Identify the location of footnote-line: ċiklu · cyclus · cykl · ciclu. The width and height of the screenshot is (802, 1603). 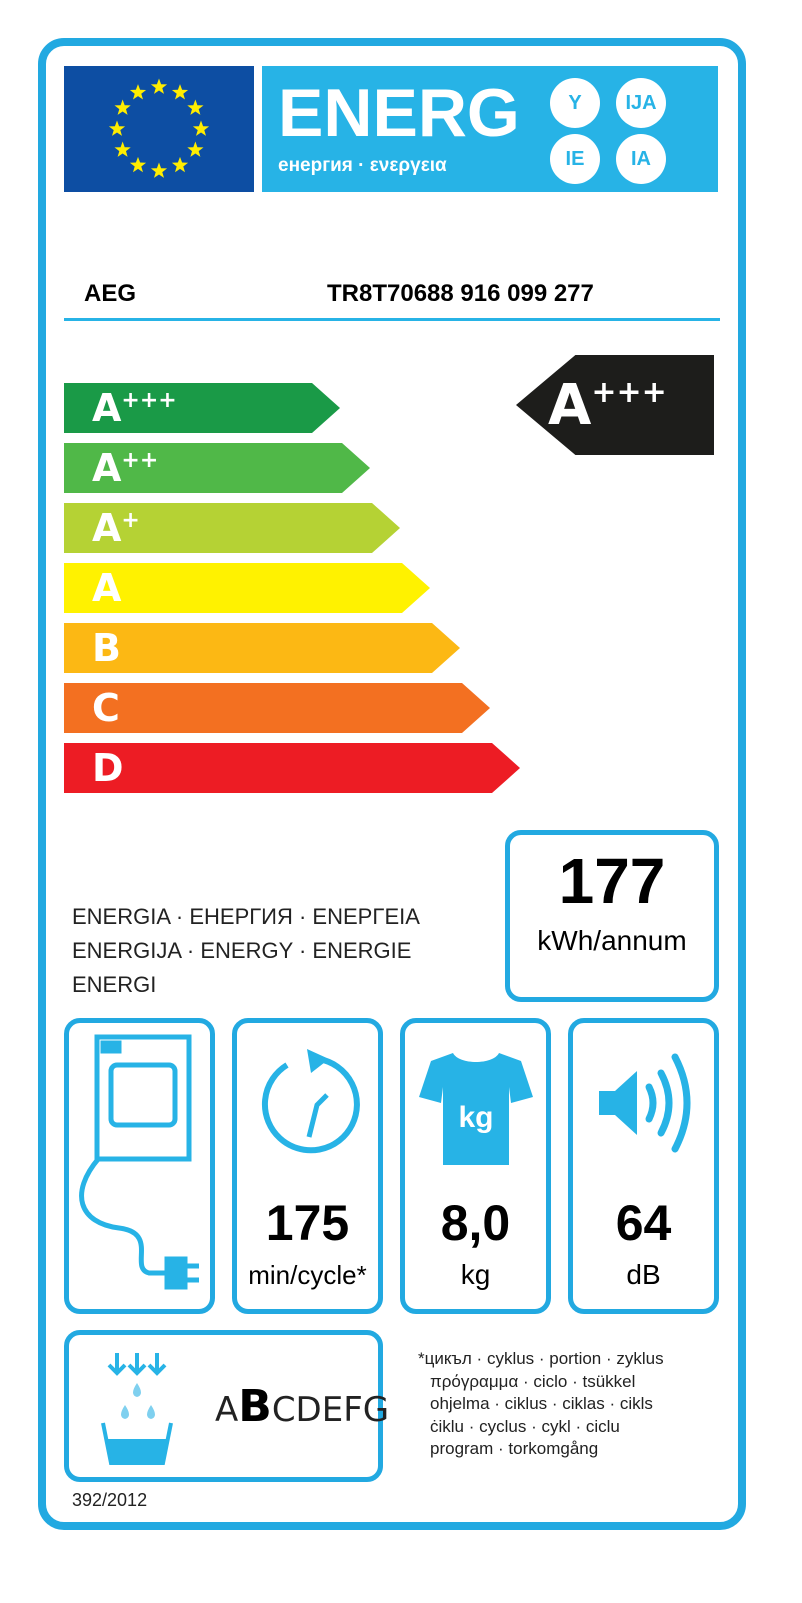
(525, 1426).